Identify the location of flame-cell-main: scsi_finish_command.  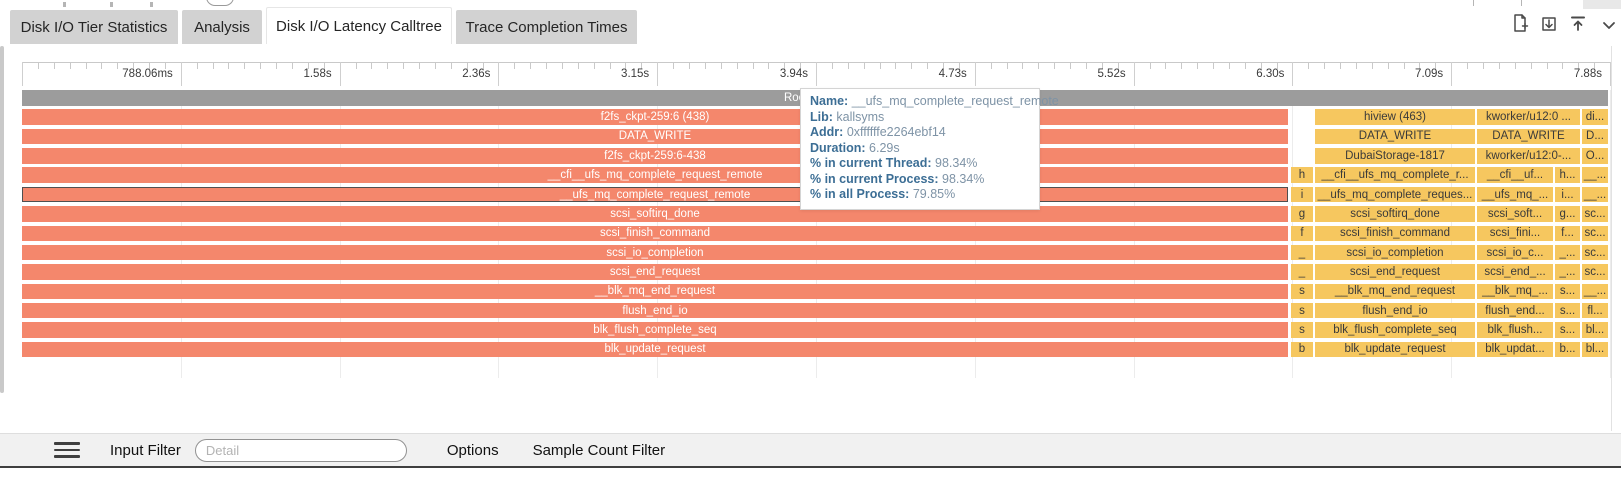
(1395, 233).